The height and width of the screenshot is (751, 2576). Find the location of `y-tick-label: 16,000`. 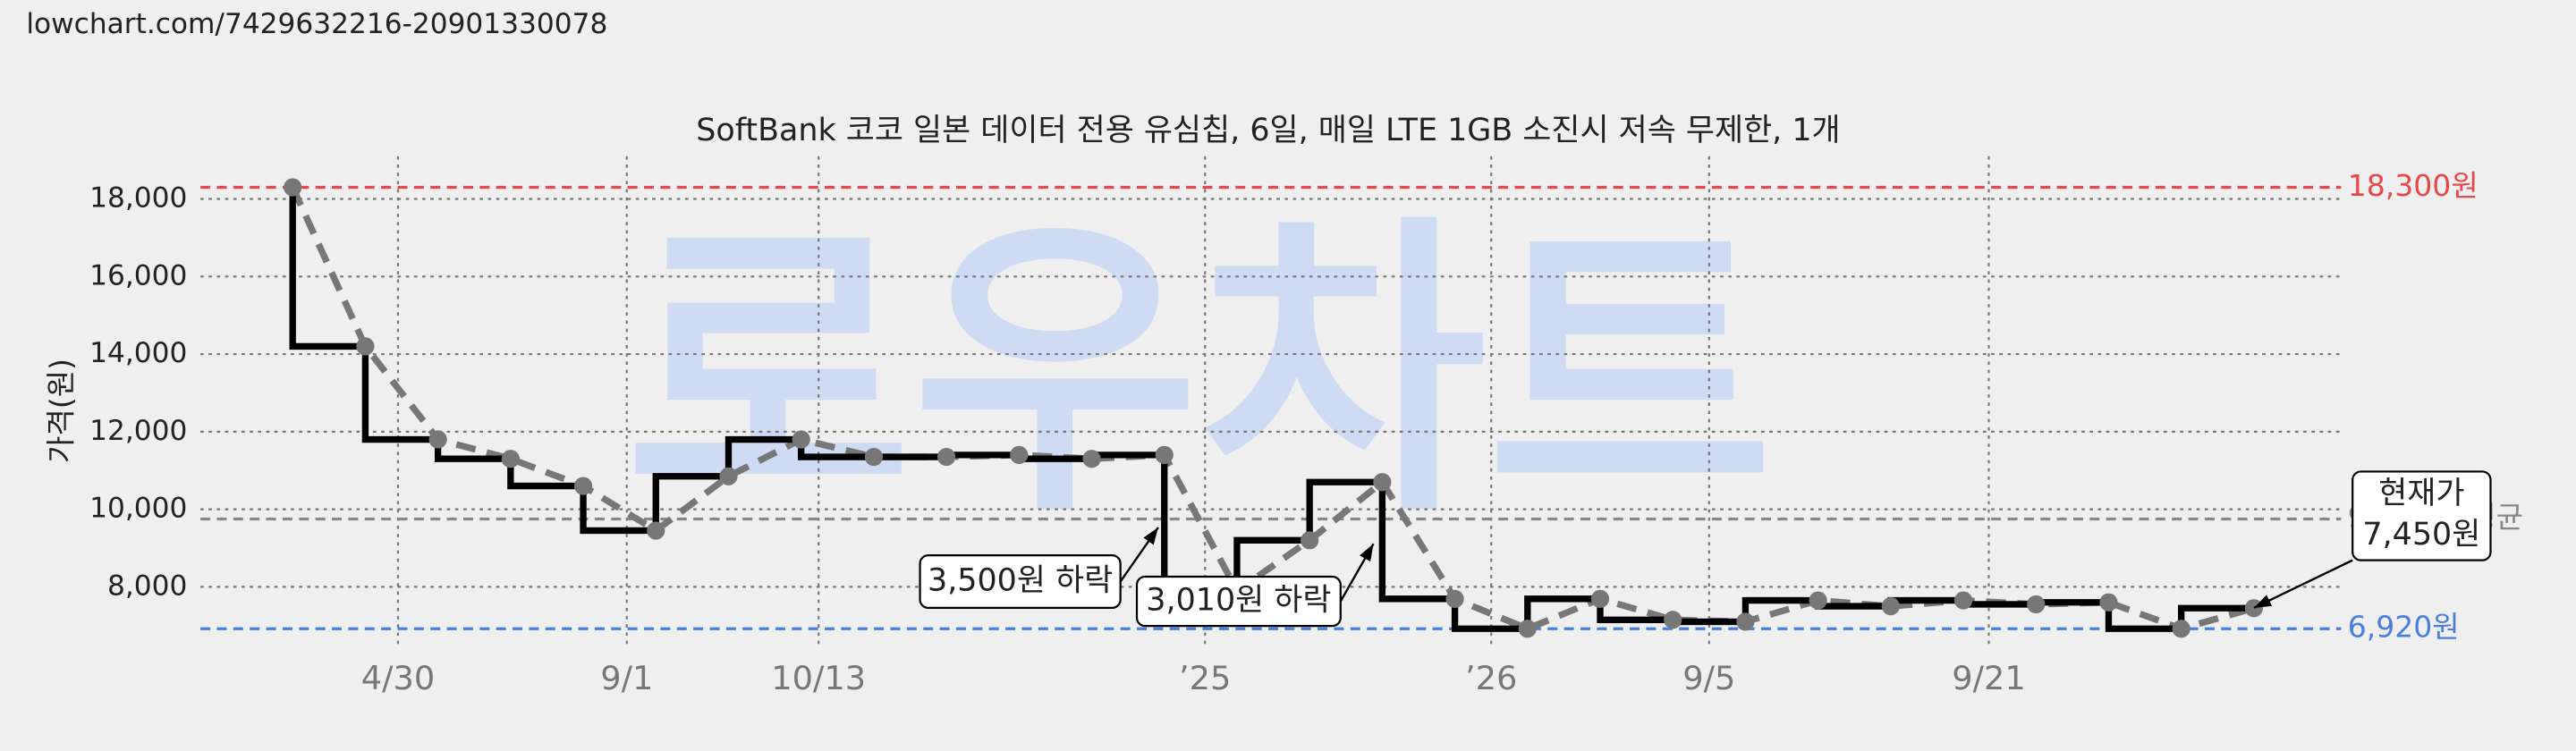

y-tick-label: 16,000 is located at coordinates (138, 275).